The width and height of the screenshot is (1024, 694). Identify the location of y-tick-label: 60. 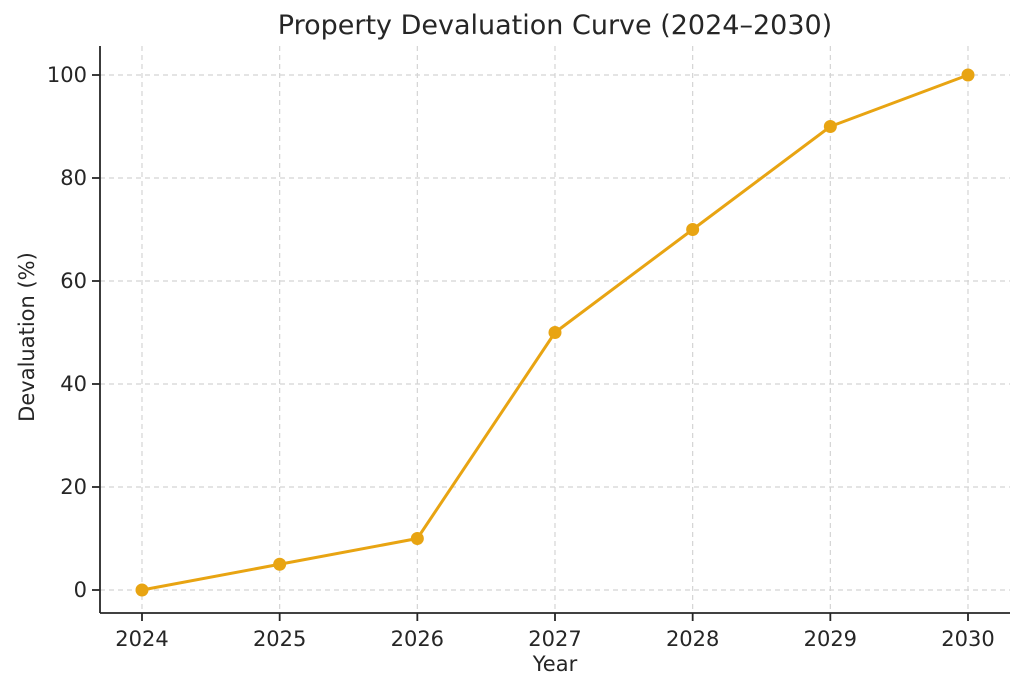
(73, 281).